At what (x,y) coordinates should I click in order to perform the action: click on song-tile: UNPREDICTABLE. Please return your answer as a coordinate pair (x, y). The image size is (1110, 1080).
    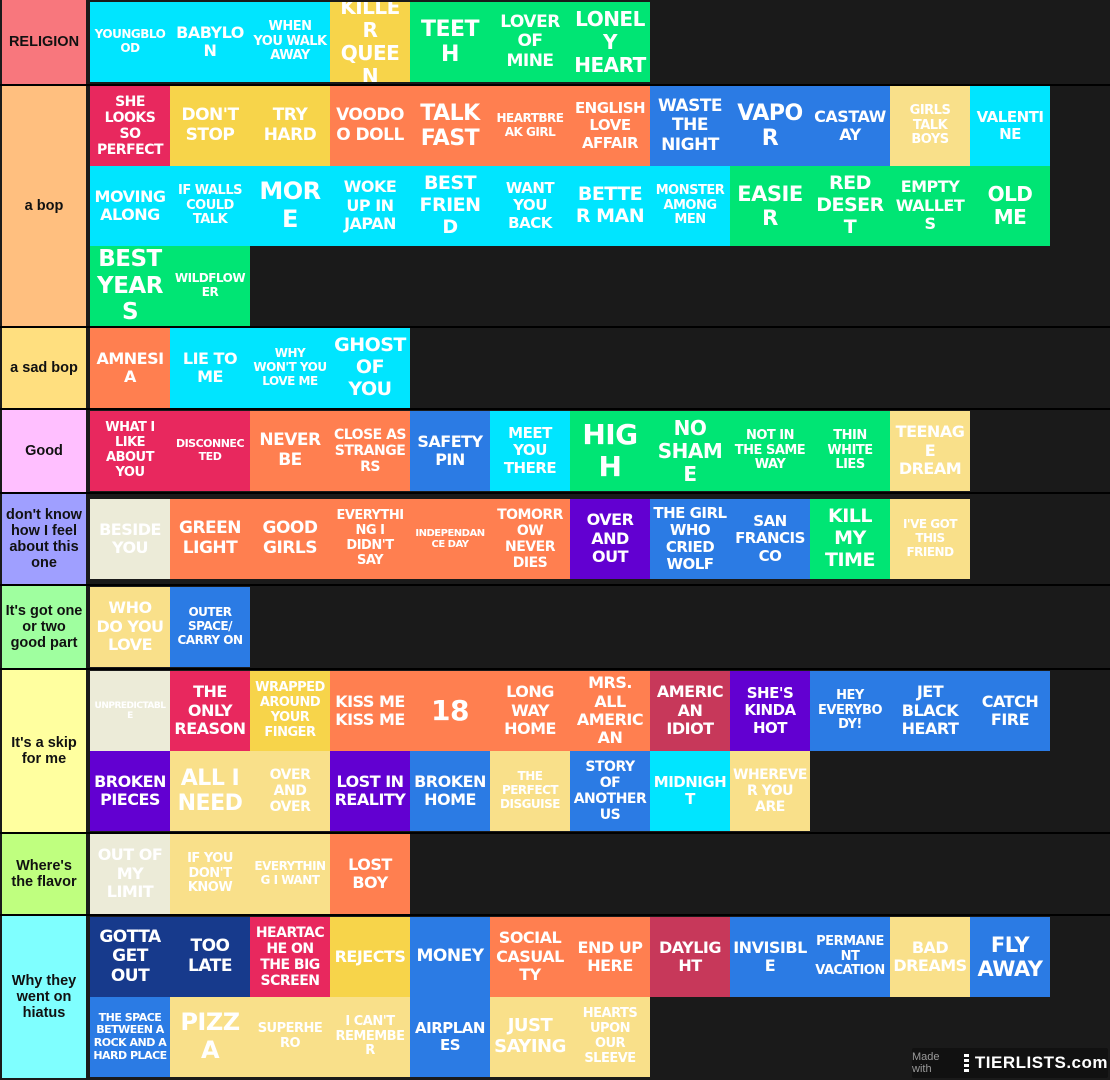
    Looking at the image, I should click on (130, 711).